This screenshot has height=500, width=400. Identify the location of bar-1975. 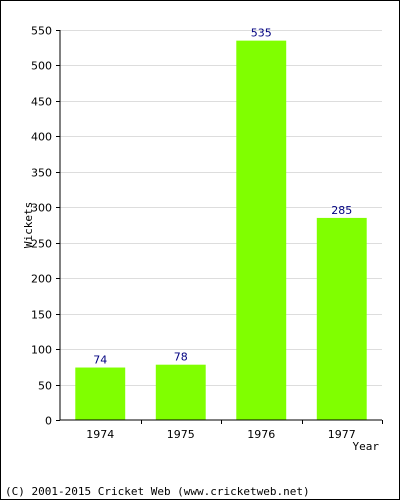
(180, 392).